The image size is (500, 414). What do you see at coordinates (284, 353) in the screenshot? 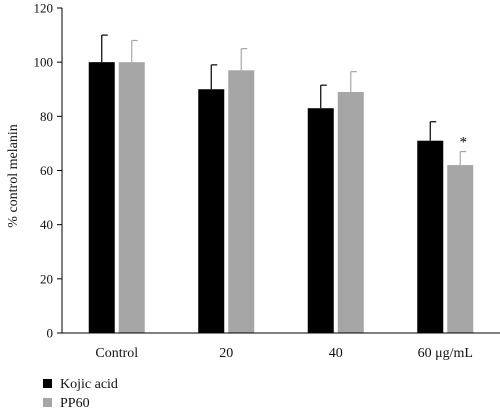
I see `x-axis-labels: Control 20 40 60 μg/mL` at bounding box center [284, 353].